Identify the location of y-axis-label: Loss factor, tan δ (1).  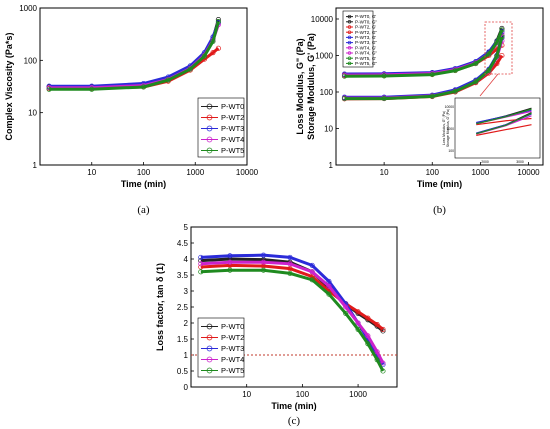
(160, 307).